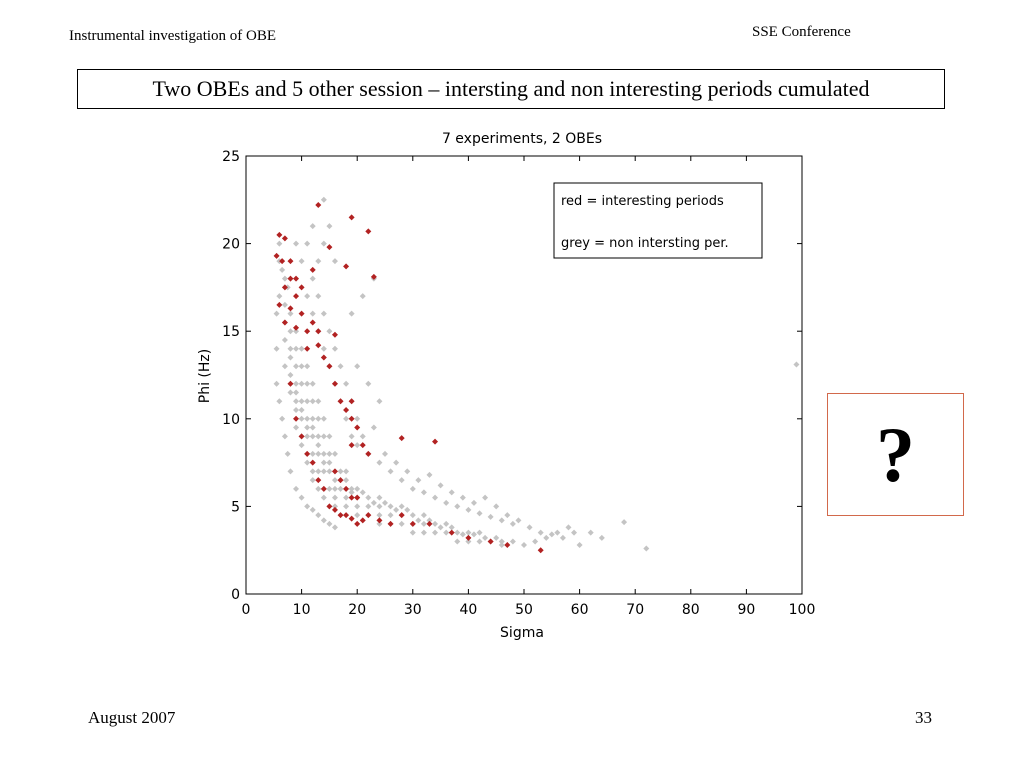 The height and width of the screenshot is (768, 1024). Describe the element at coordinates (231, 157) in the screenshot. I see `y-tick-label: 25` at that location.